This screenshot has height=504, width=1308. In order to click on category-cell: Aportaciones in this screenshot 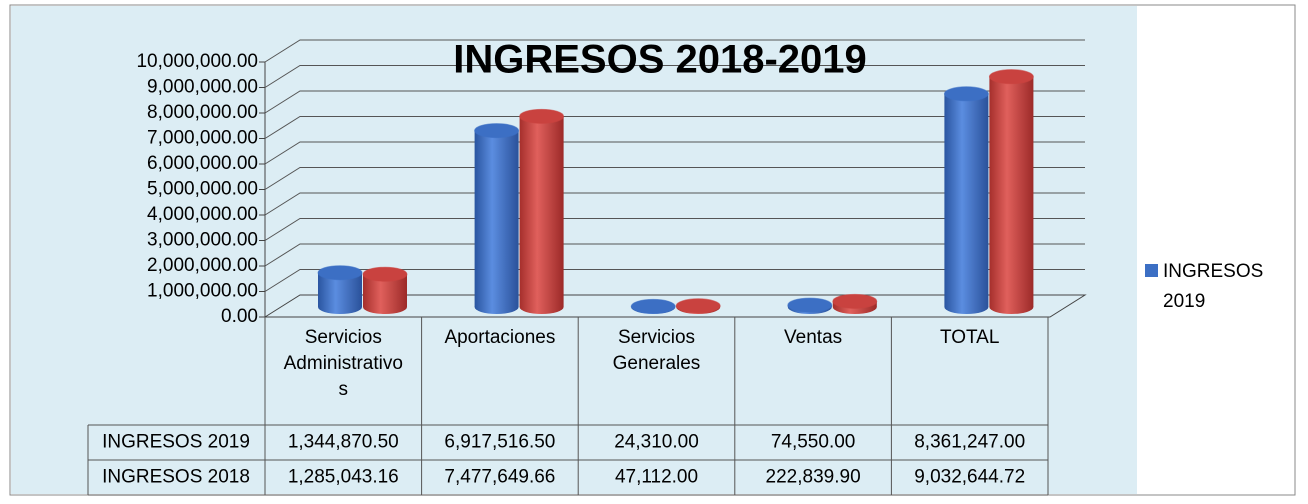, I will do `click(500, 337)`.